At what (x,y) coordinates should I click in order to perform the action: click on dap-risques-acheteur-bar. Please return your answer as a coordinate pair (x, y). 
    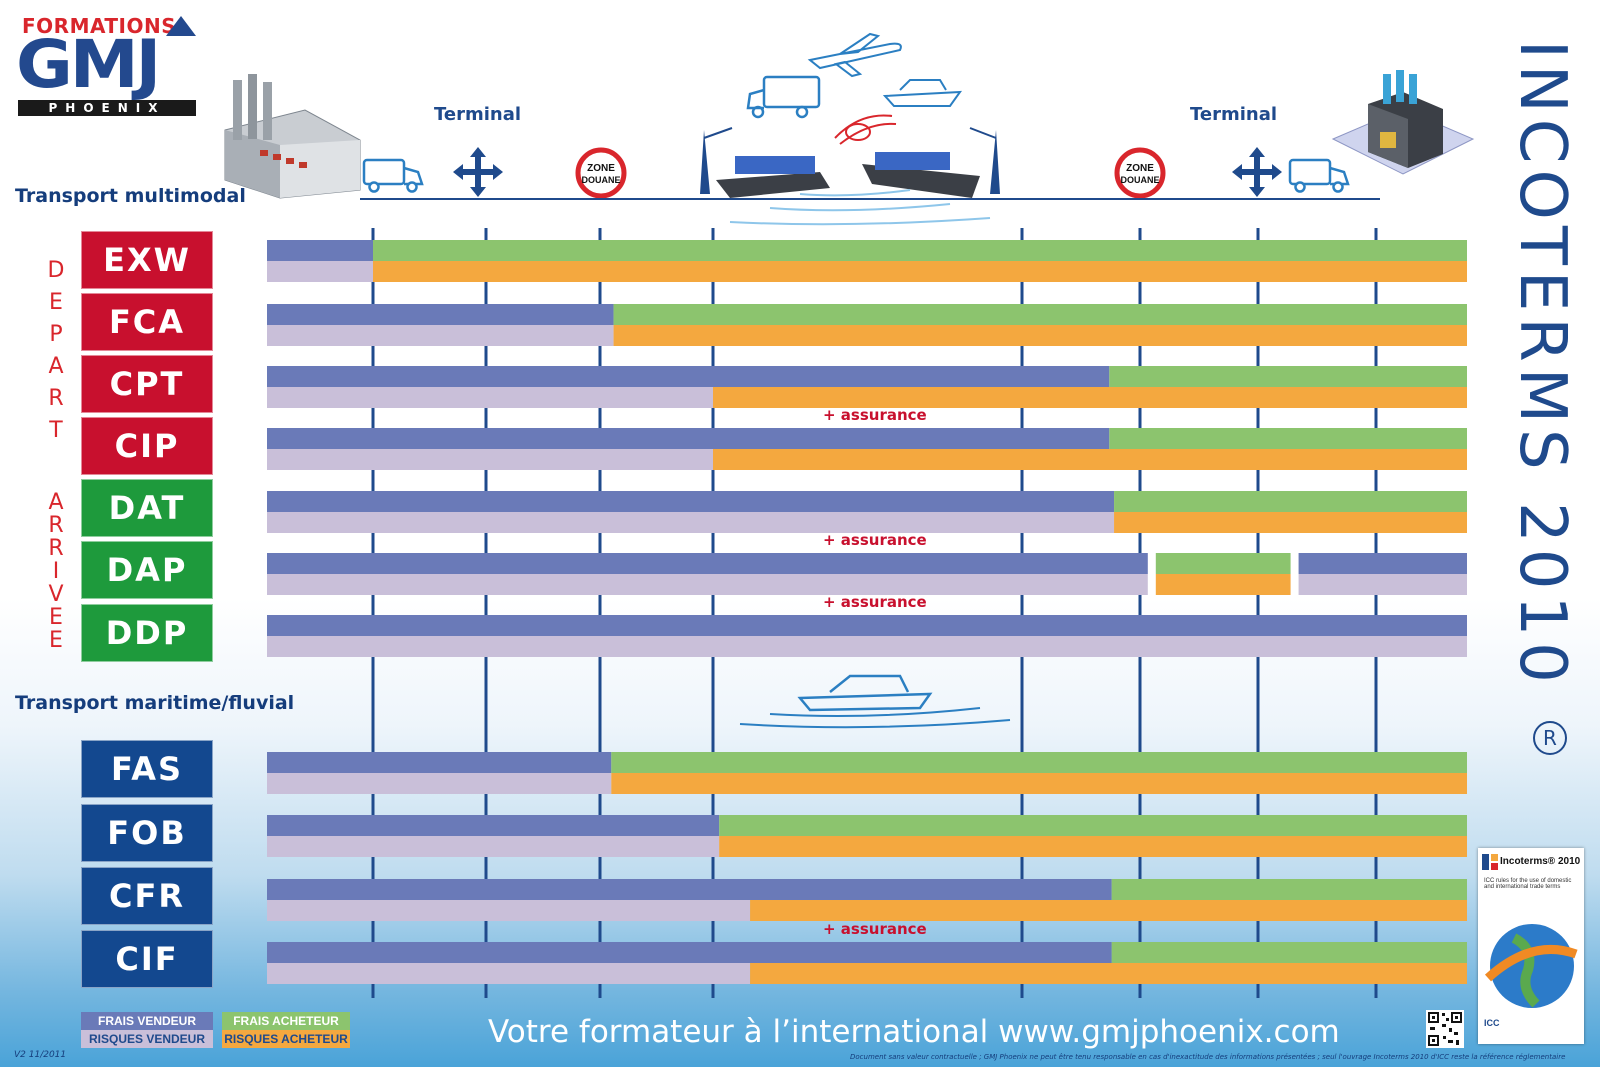
    Looking at the image, I should click on (1223, 584).